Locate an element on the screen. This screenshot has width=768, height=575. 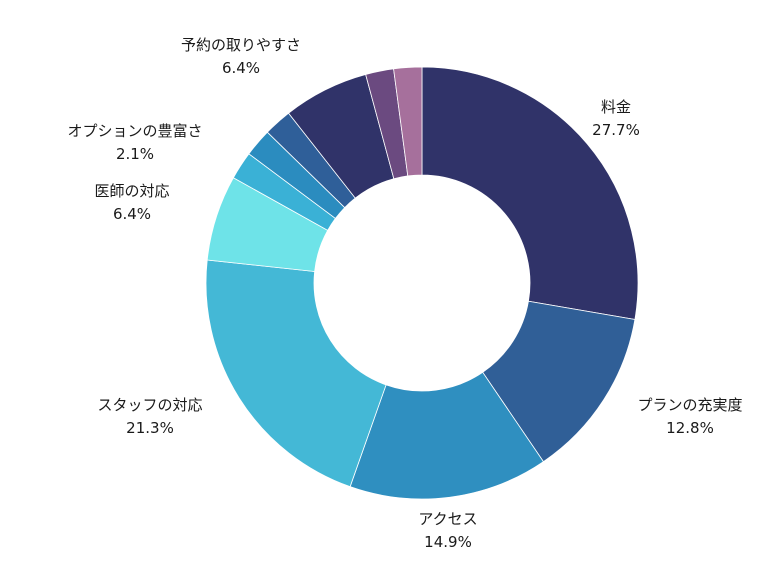
slice-label: 医師の対応 is located at coordinates (131, 191).